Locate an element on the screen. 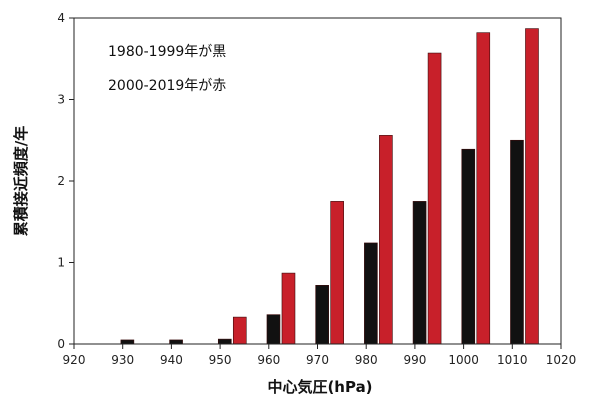 The height and width of the screenshot is (406, 594). bar-2000-2019-1002.5 is located at coordinates (483, 188).